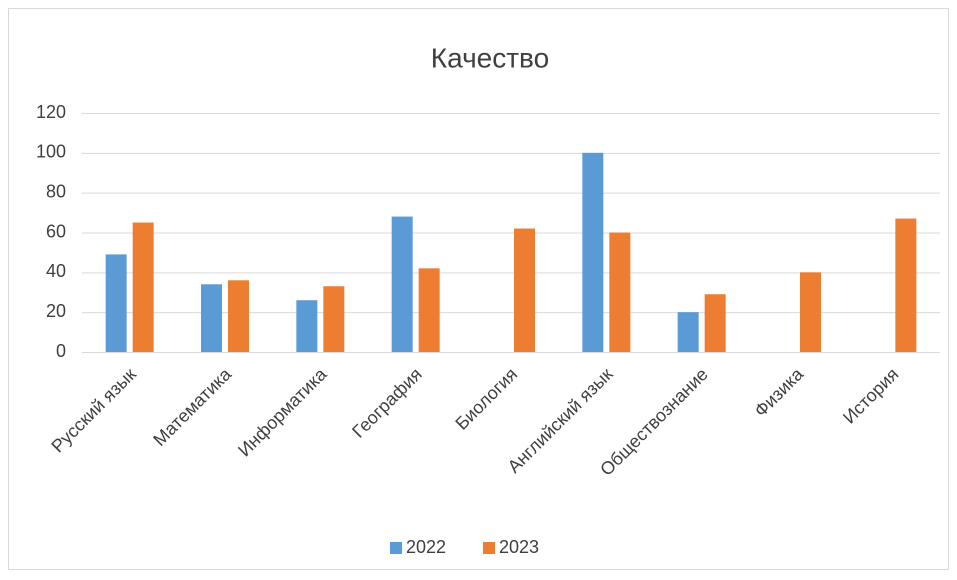 The image size is (957, 580). I want to click on y-tick-label: 100, so click(51, 152).